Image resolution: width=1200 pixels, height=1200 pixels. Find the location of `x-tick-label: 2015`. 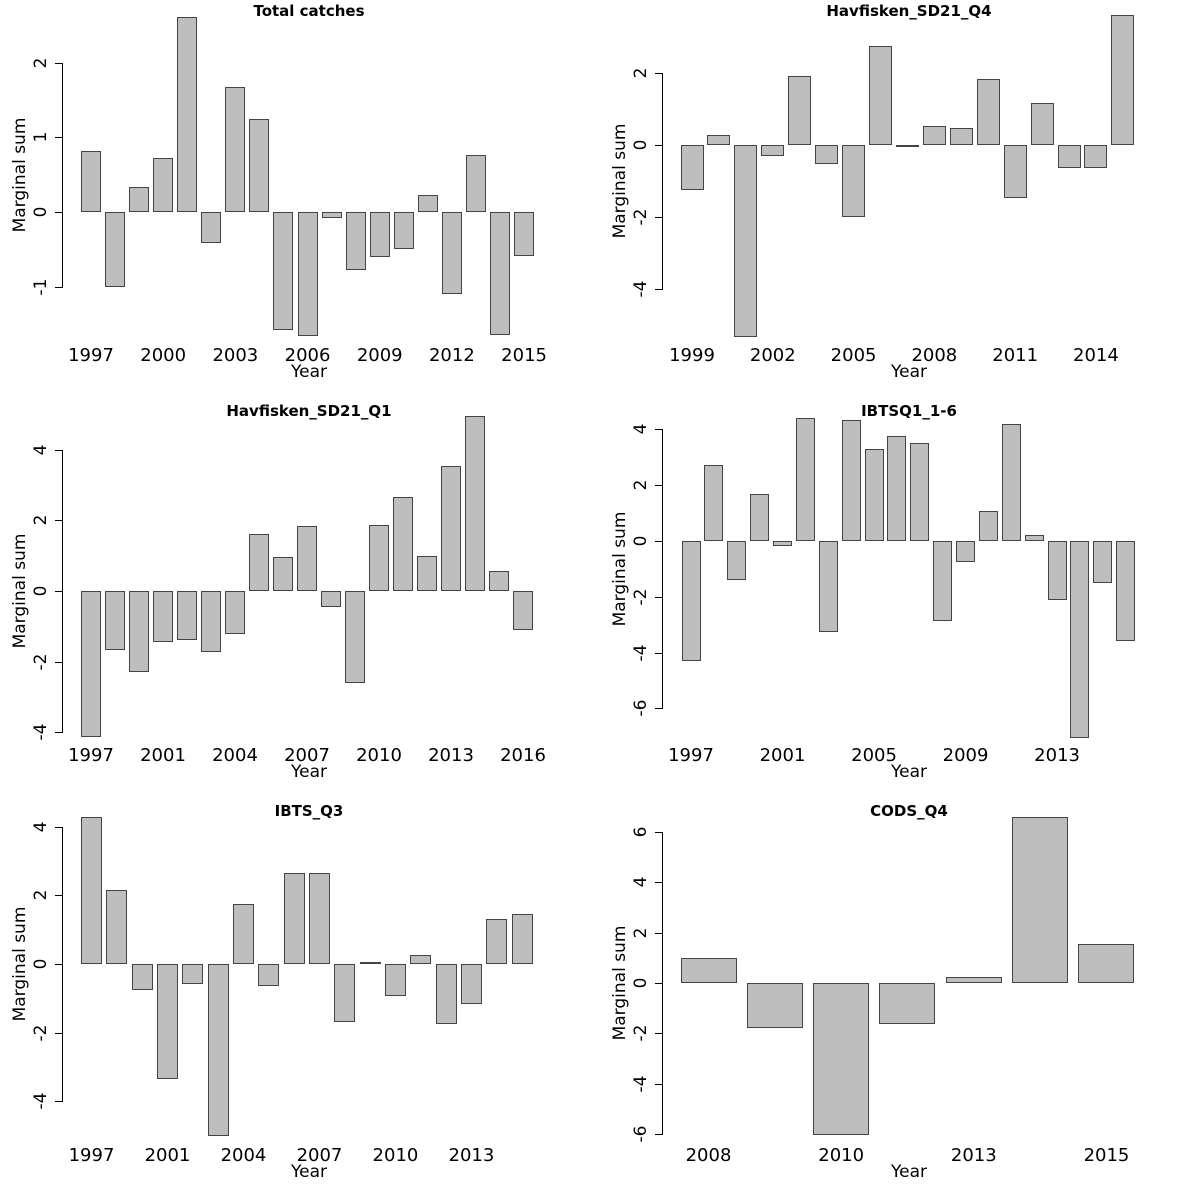

x-tick-label: 2015 is located at coordinates (1106, 1155).